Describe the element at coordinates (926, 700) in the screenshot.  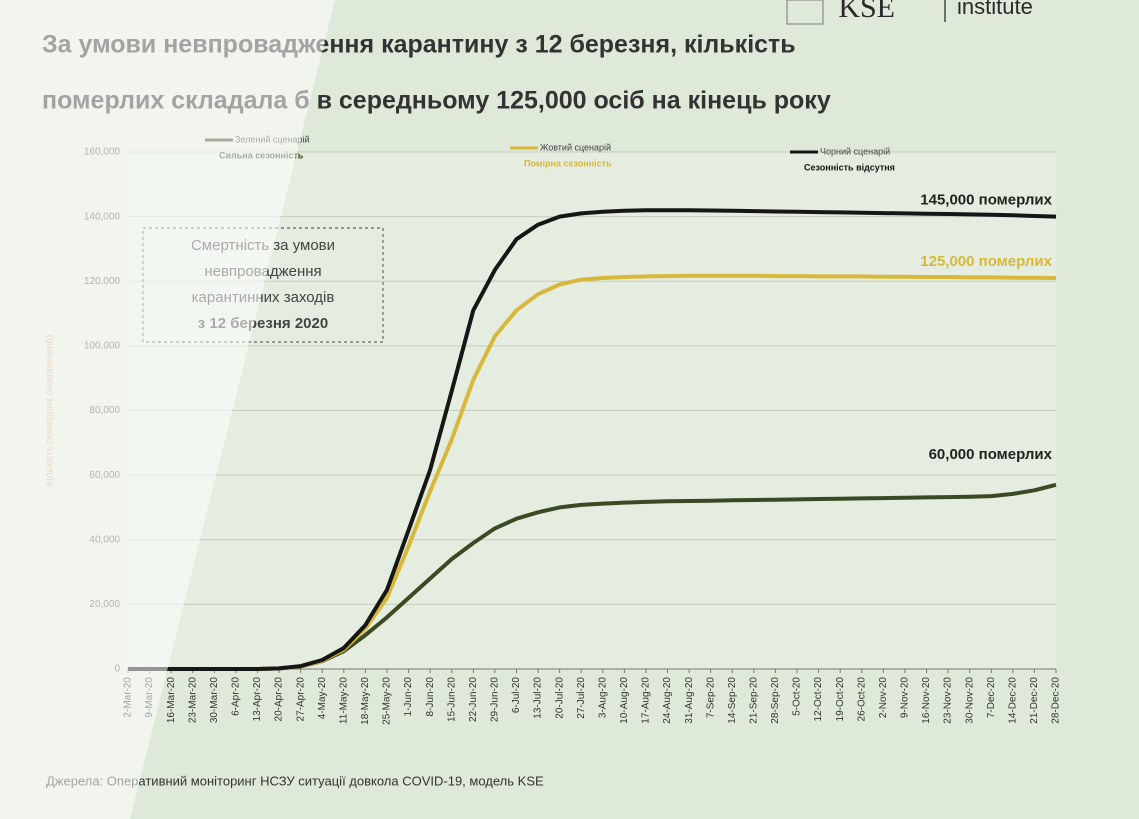
I see `x-tick-label: 16-Nov-20` at that location.